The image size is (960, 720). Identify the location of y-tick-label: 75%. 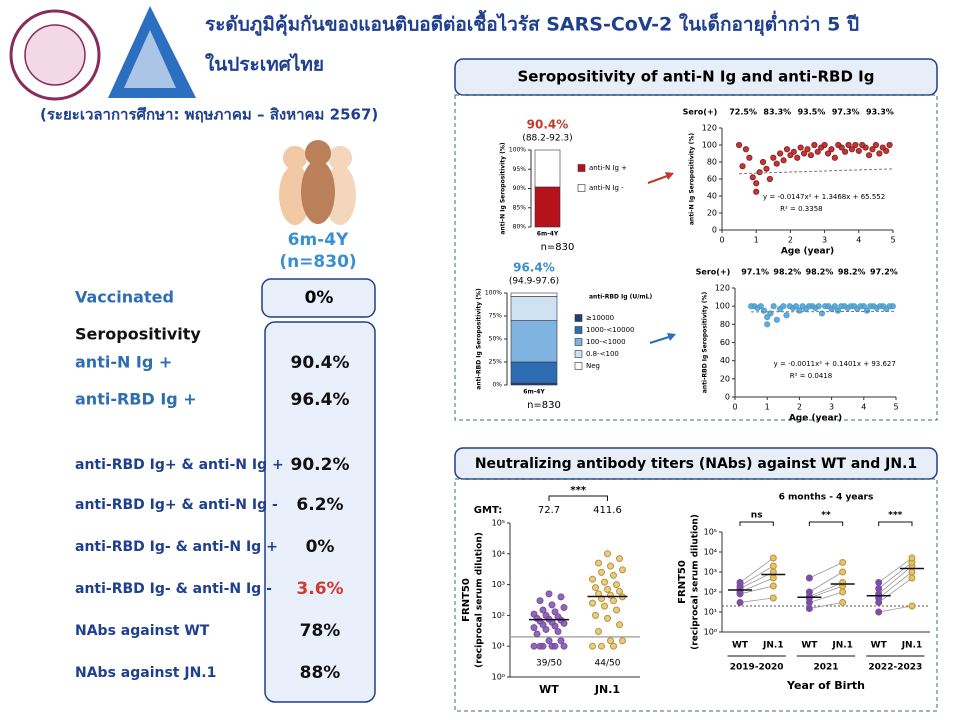
(496, 316).